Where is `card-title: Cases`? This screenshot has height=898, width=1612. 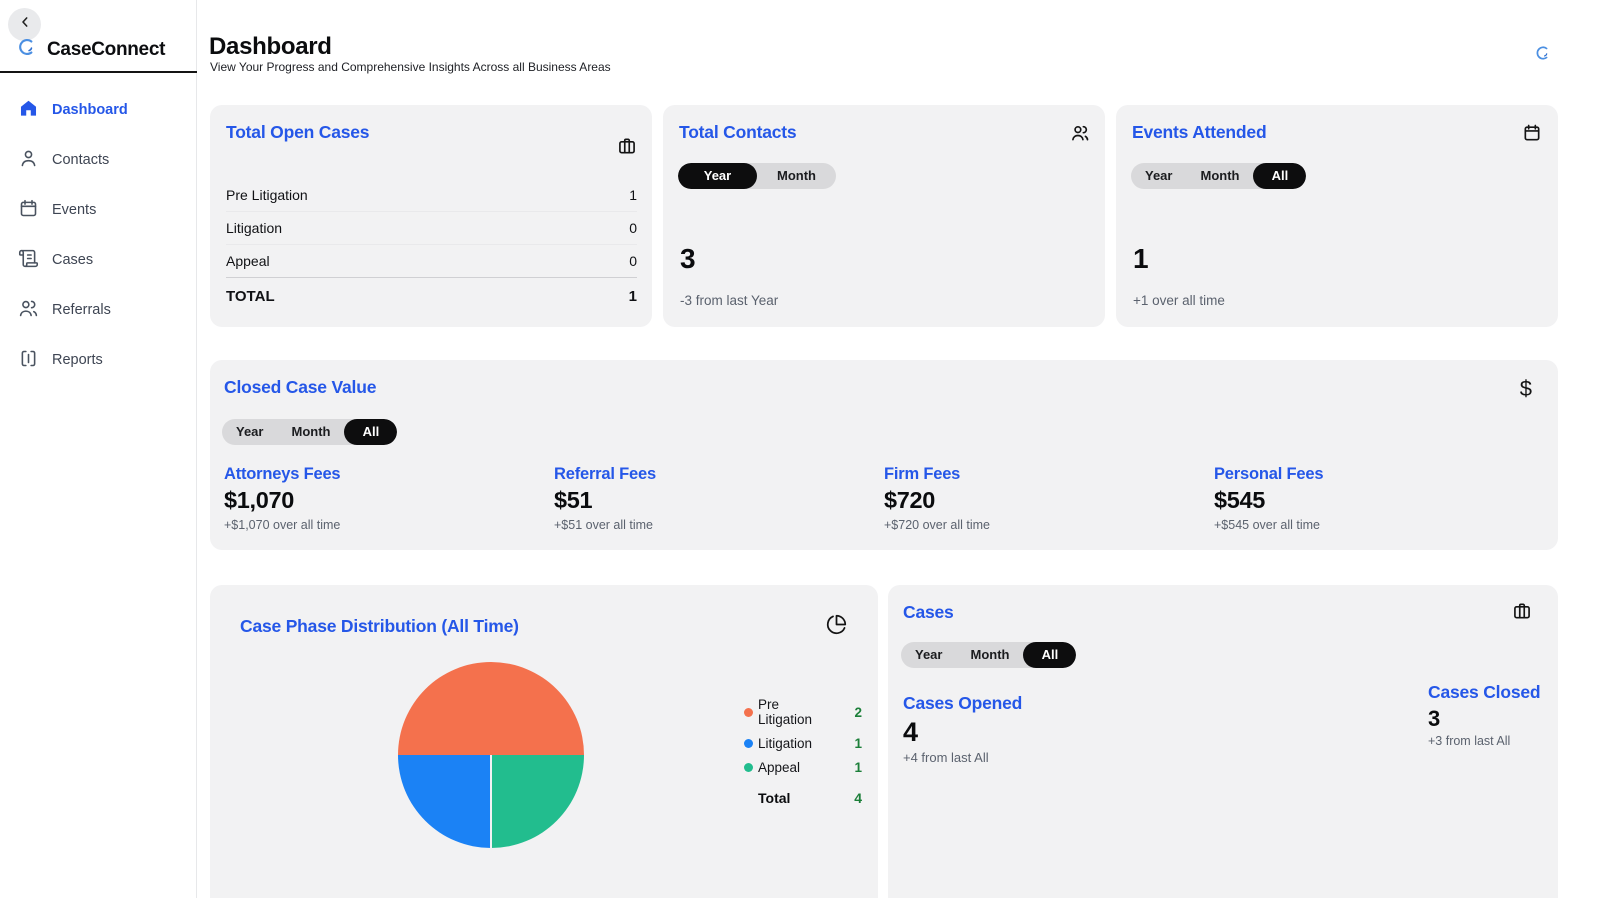 card-title: Cases is located at coordinates (928, 612).